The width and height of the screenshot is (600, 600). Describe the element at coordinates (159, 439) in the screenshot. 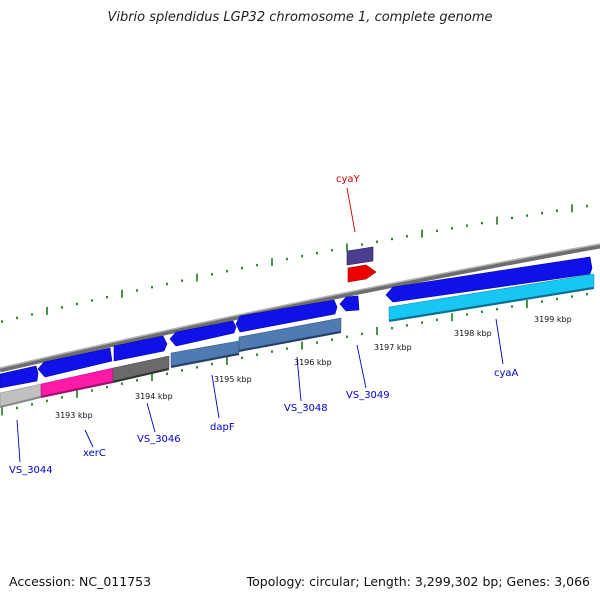

I see `gene-label-VS_3046: VS_3046` at that location.